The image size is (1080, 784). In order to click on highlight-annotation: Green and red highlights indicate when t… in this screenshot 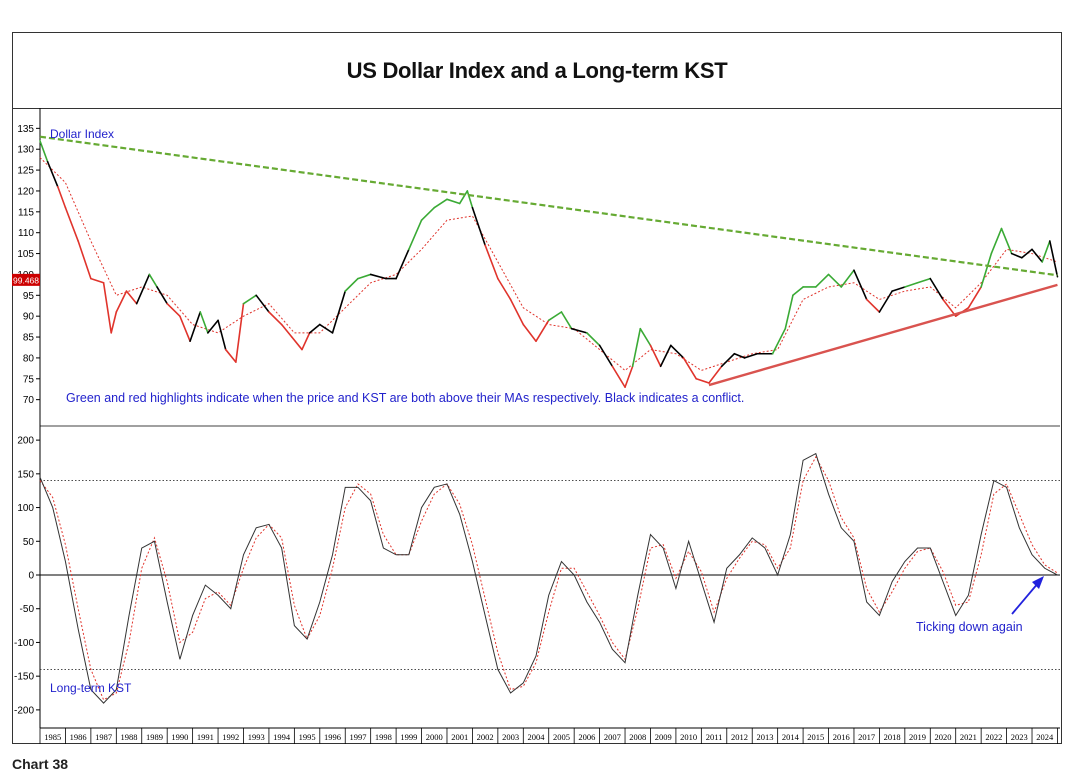, I will do `click(405, 398)`.